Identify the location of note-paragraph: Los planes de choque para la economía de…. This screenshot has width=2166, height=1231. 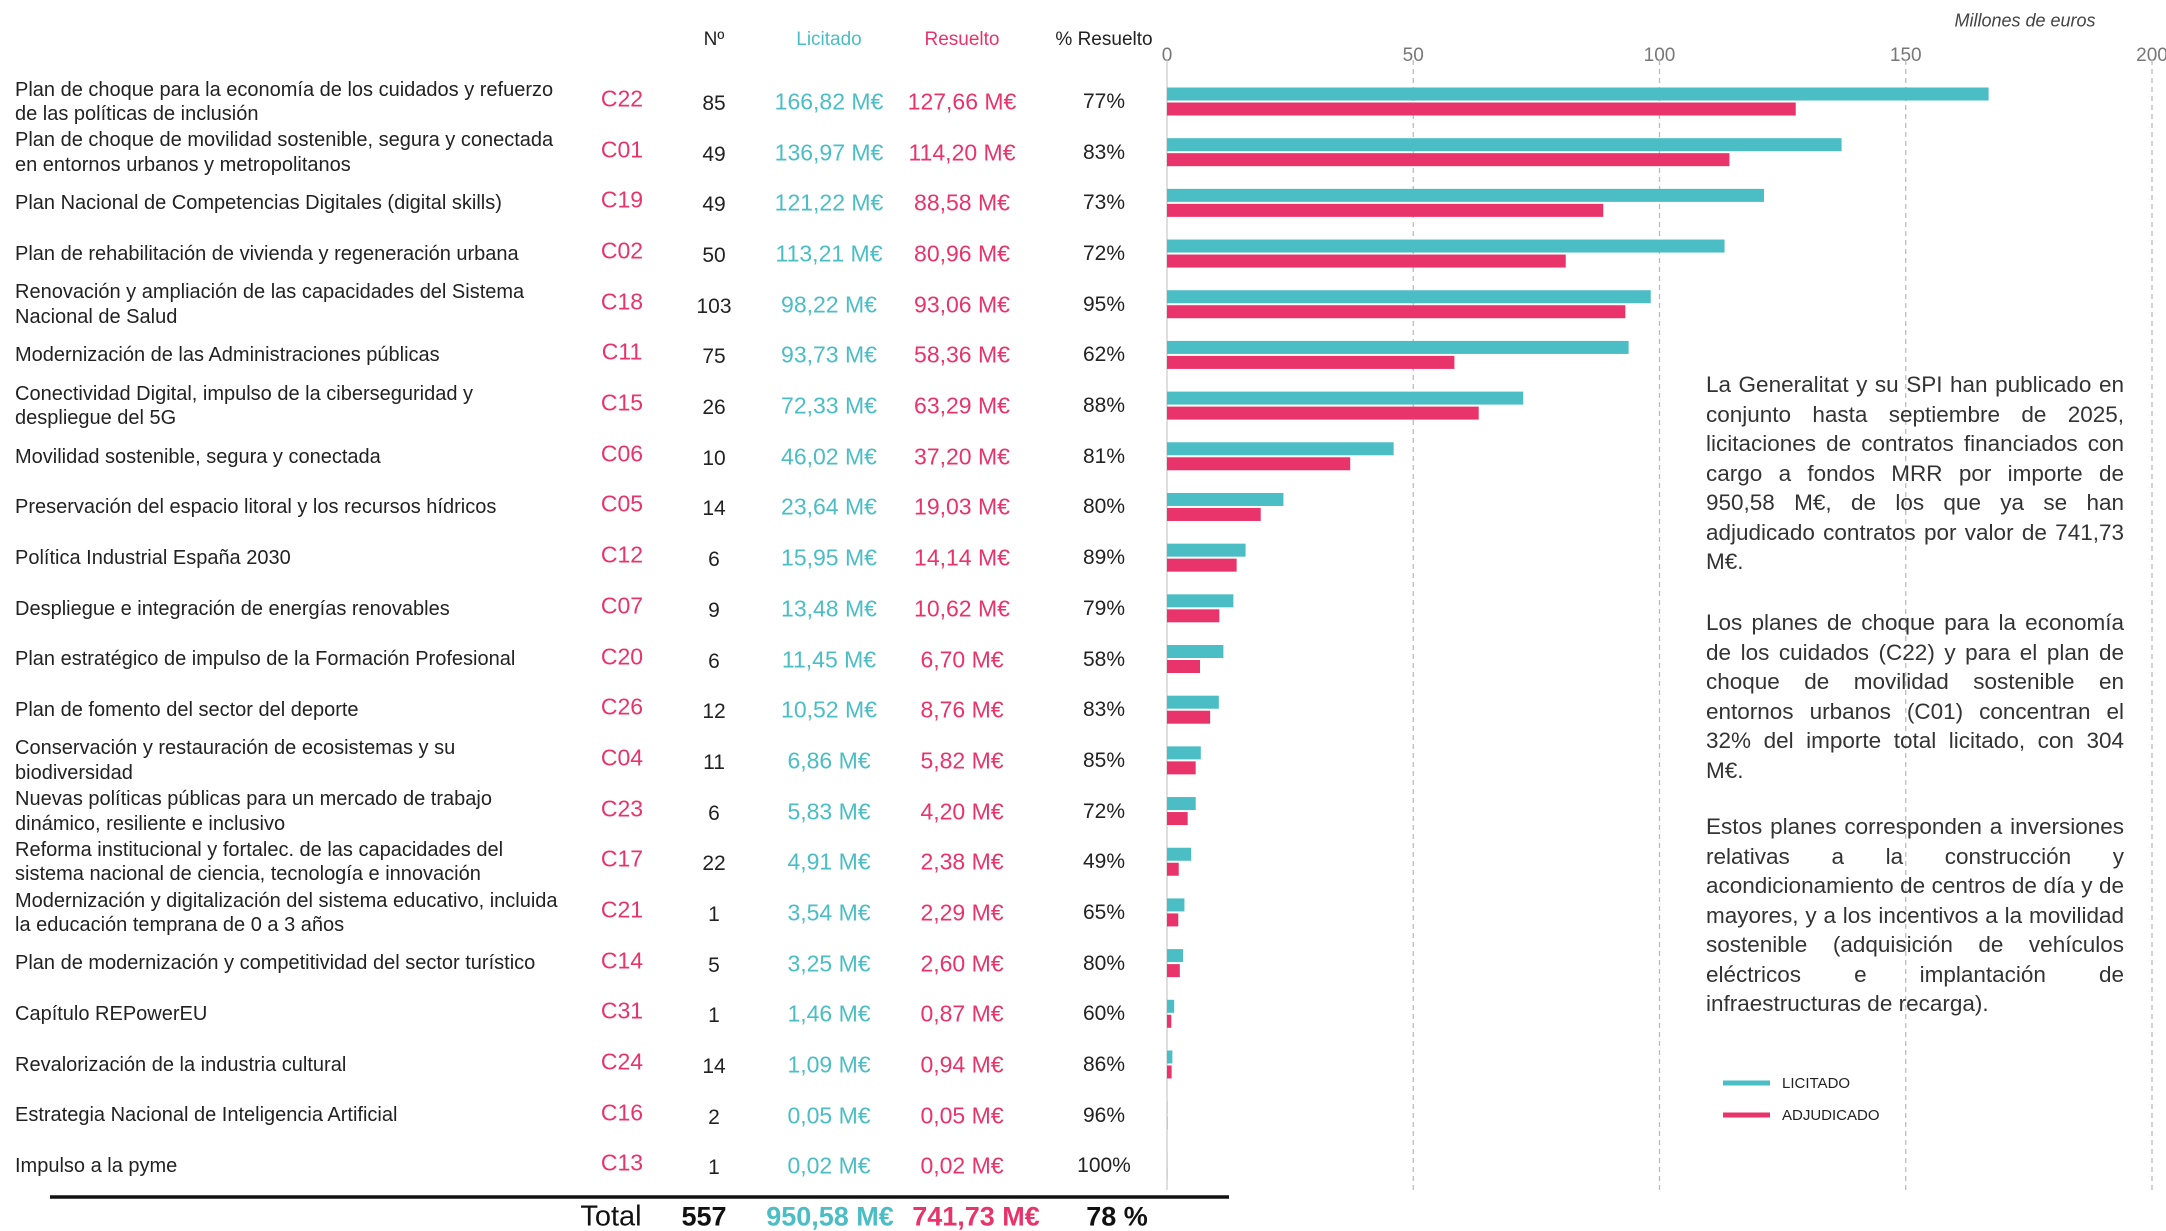
(1915, 696).